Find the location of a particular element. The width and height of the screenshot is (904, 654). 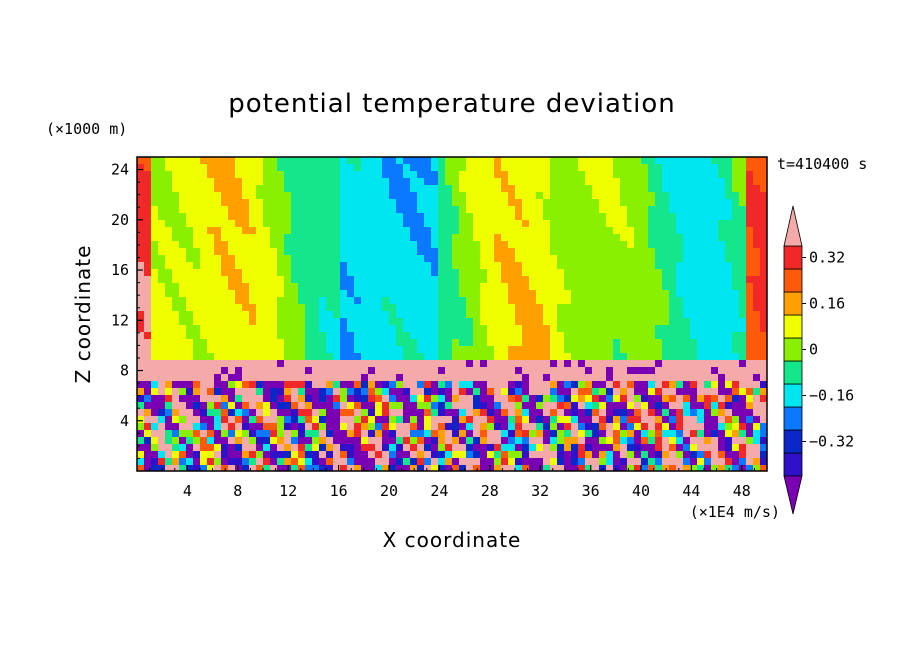

colorbar-label: 0.32 is located at coordinates (827, 258).